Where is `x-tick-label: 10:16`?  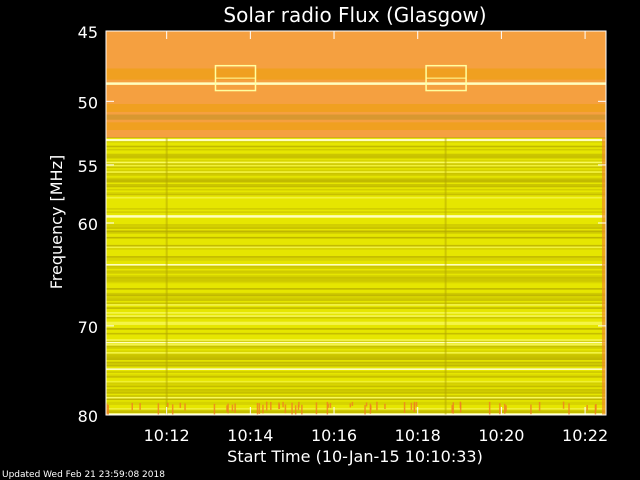
x-tick-label: 10:16 is located at coordinates (334, 435).